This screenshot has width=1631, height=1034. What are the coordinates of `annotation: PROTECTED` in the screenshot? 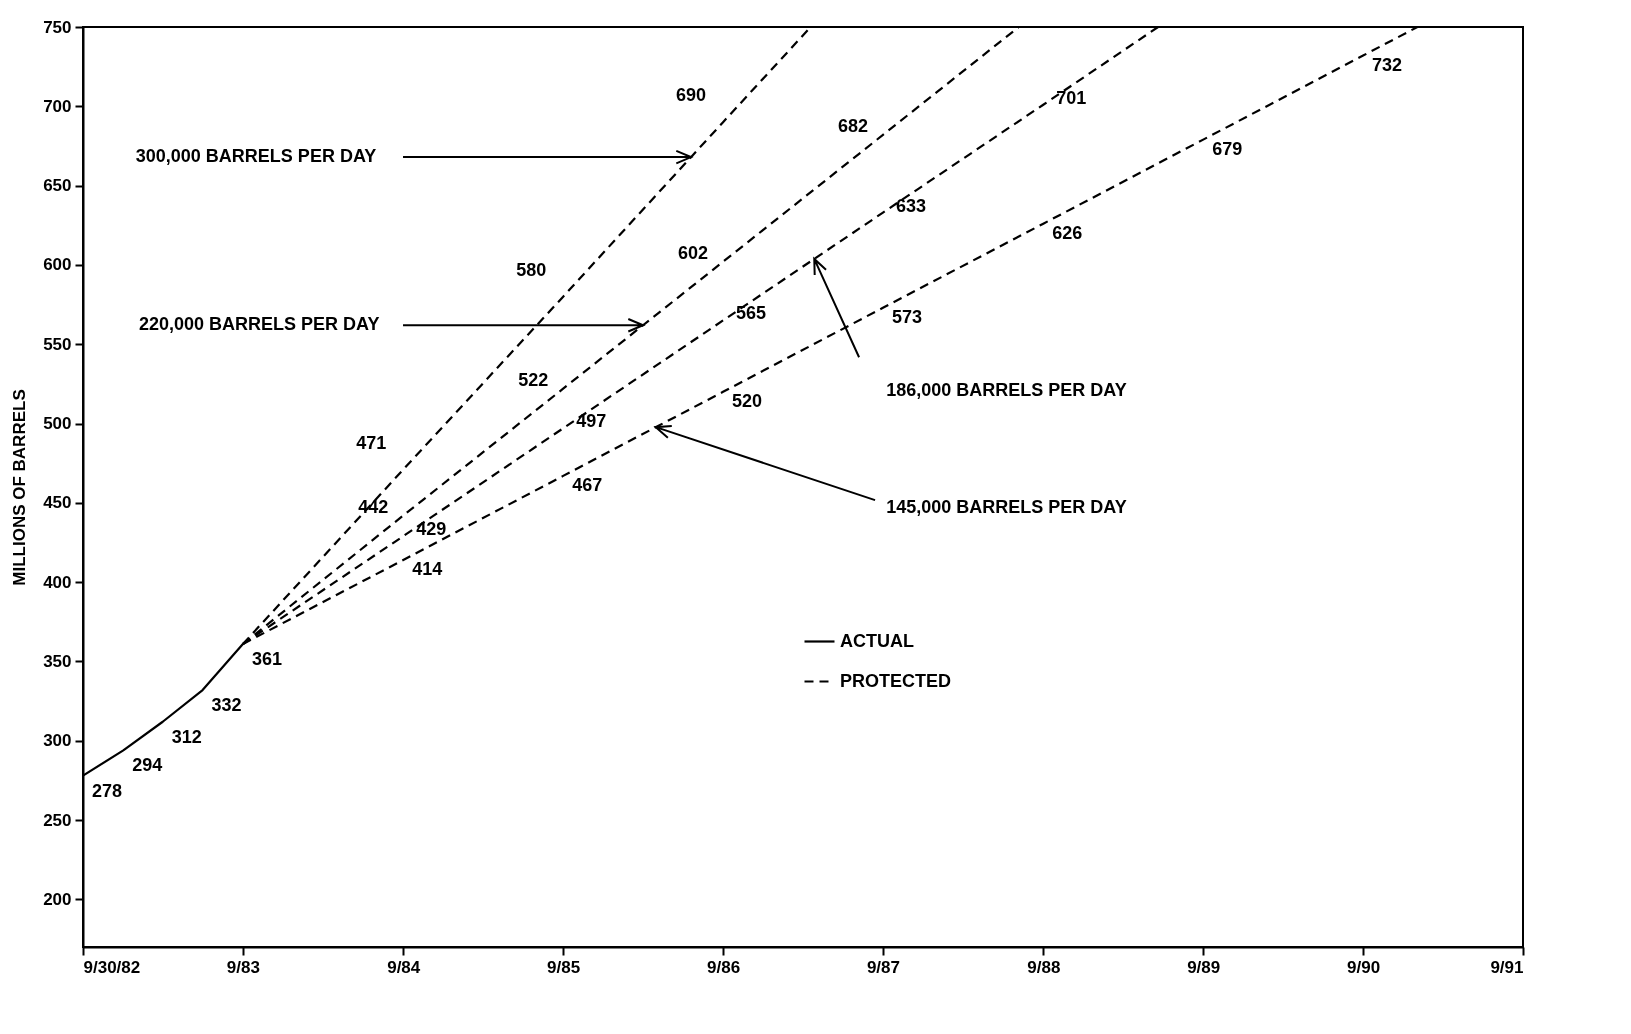 It's located at (896, 680).